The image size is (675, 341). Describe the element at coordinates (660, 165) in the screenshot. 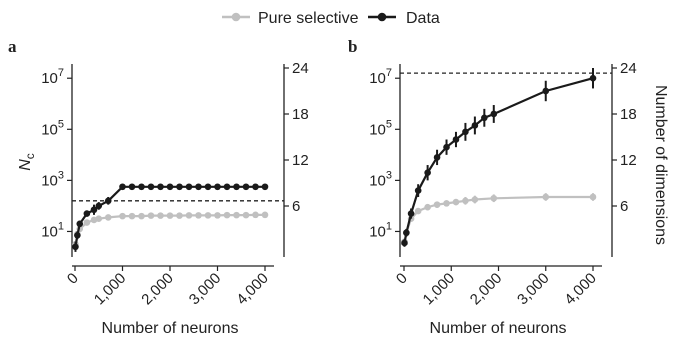

I see `panel-b-ylabel-right: Number of dimensions` at that location.